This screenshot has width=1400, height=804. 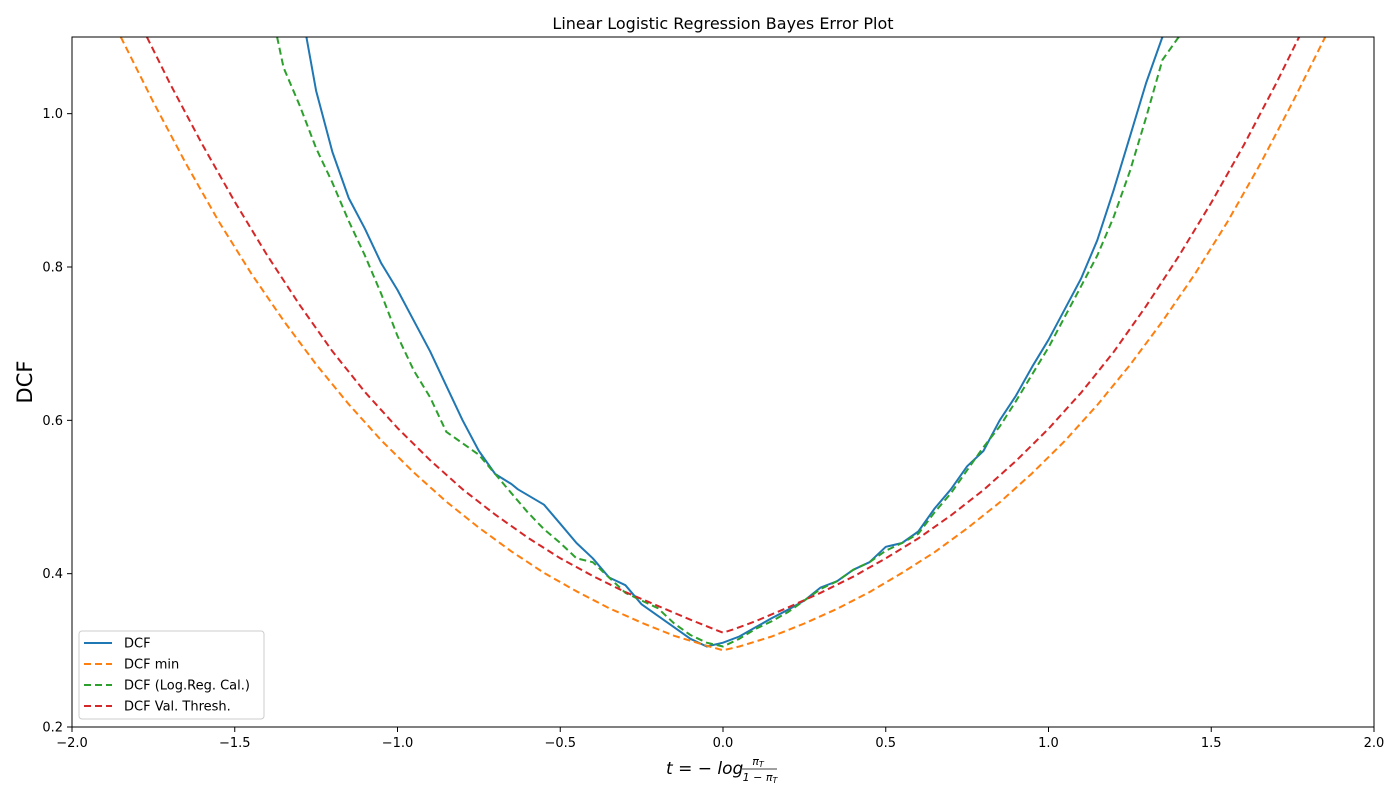 I want to click on x-axis-label: t = − log πT 1 − πT, so click(x=722, y=770).